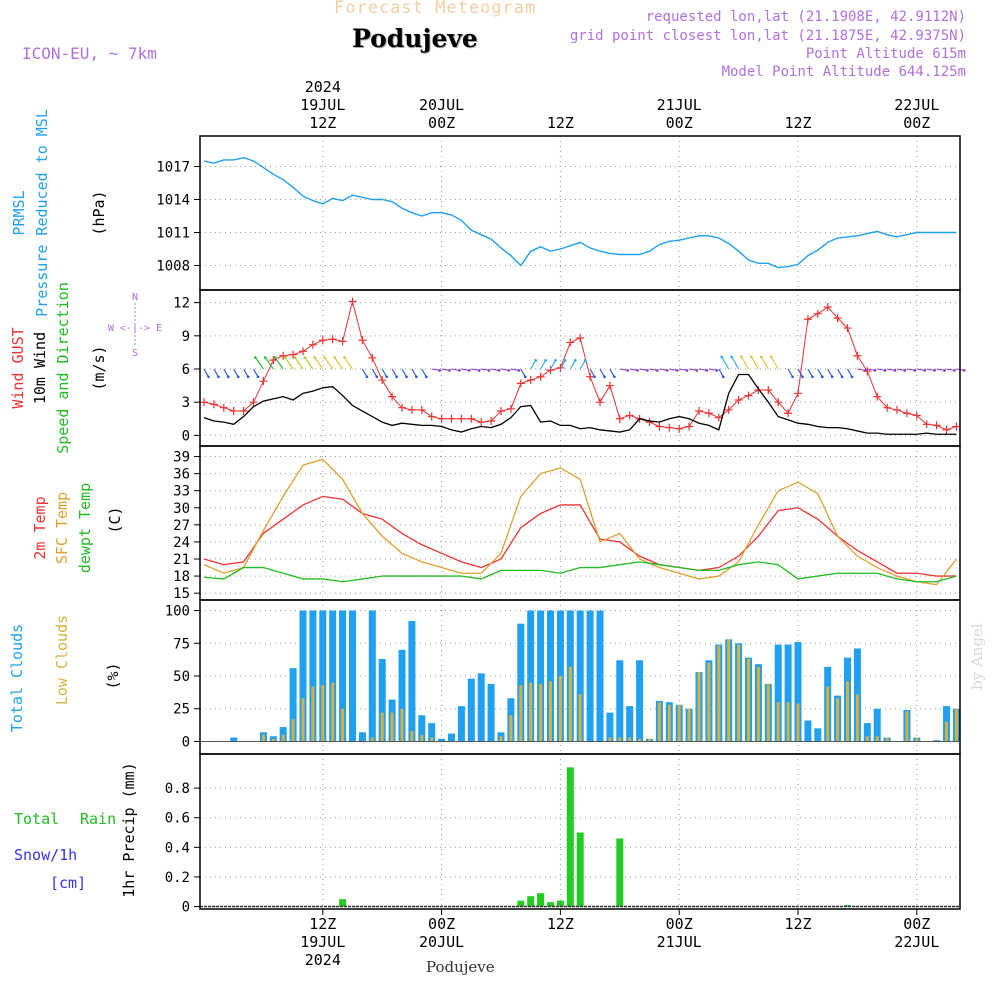 The height and width of the screenshot is (1000, 1000). I want to click on time-label-bottom: 20JUL, so click(441, 942).